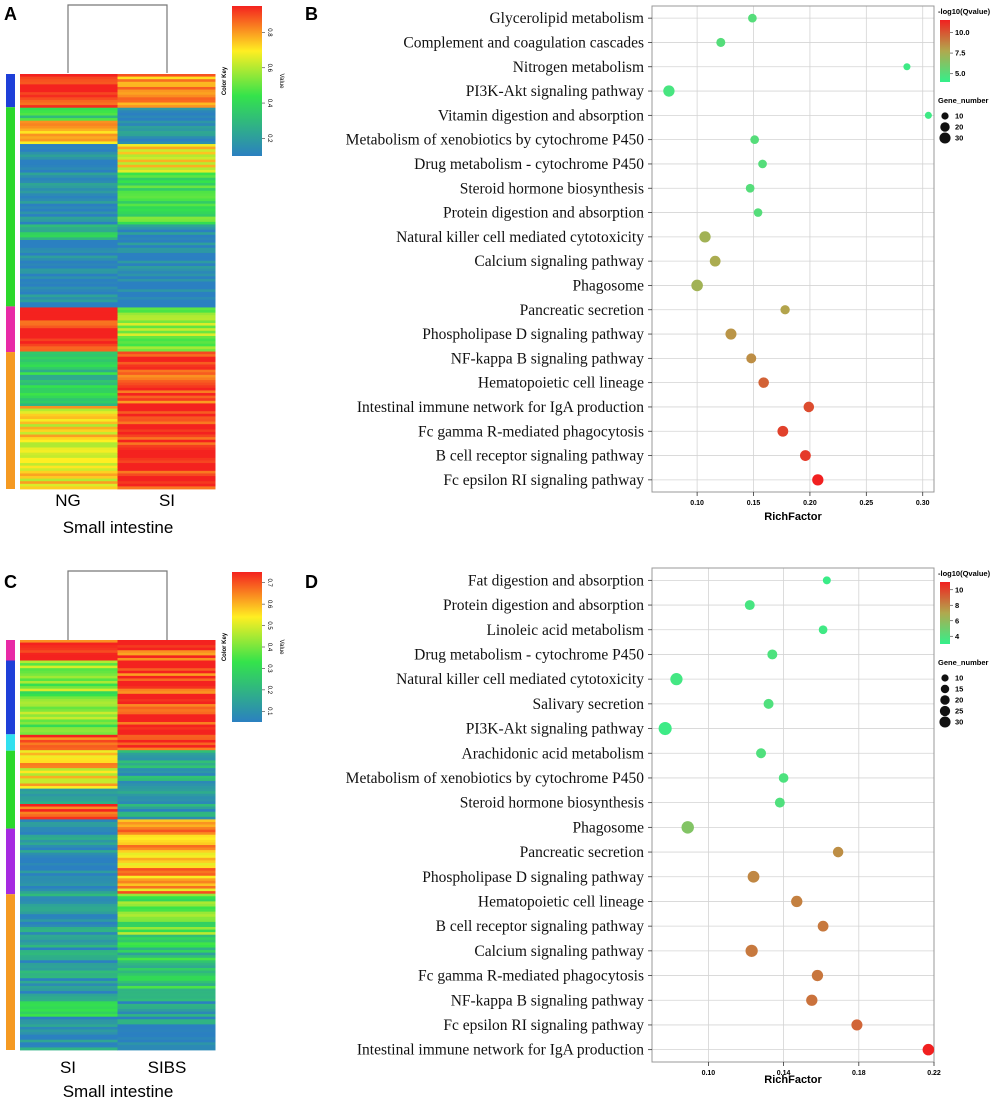 Image resolution: width=1003 pixels, height=1102 pixels. Describe the element at coordinates (10, 845) in the screenshot. I see `heatmap-c-row-clusters` at that location.